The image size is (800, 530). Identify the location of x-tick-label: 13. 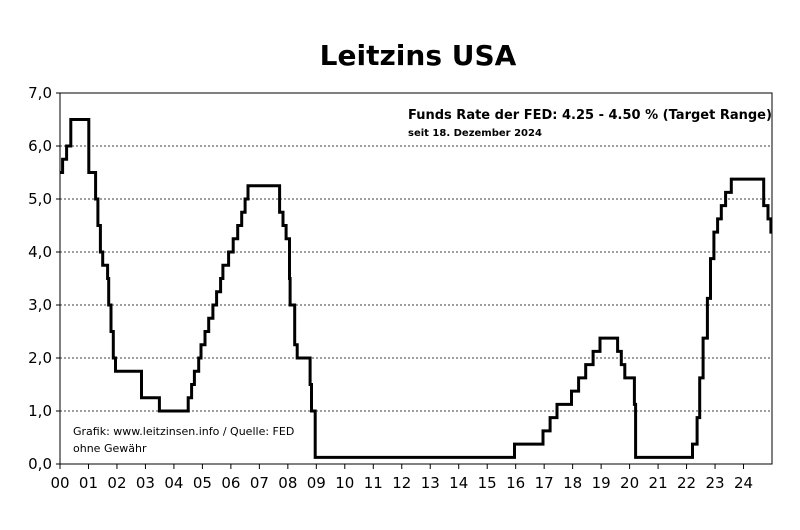
(430, 483).